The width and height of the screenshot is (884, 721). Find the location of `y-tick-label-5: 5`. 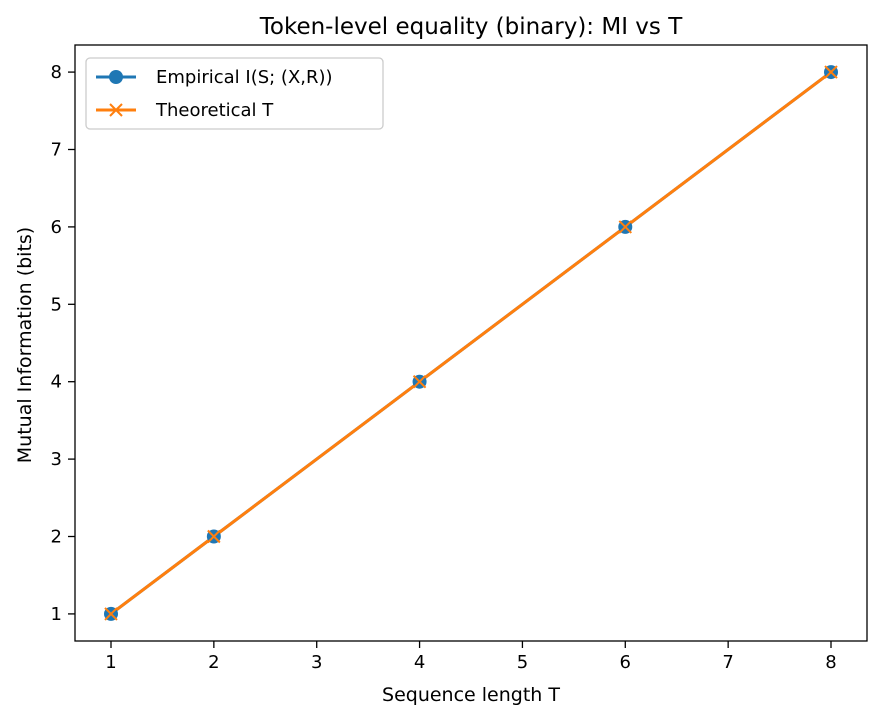

y-tick-label-5: 5 is located at coordinates (56, 304).